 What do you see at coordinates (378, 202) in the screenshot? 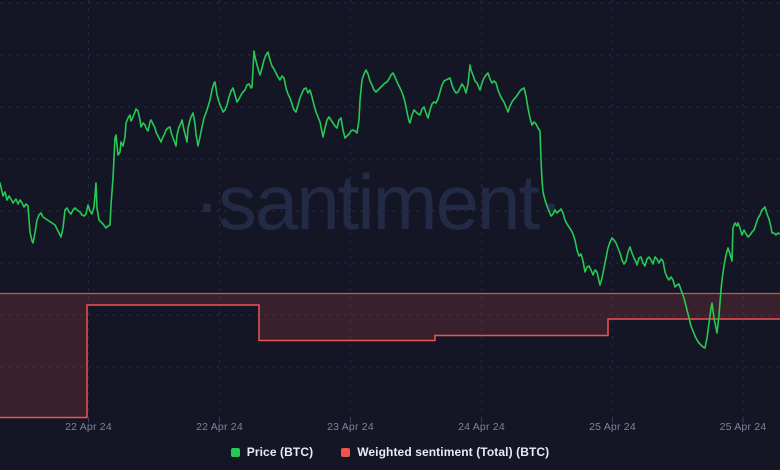
I see `santiment-watermark: ·santiment·` at bounding box center [378, 202].